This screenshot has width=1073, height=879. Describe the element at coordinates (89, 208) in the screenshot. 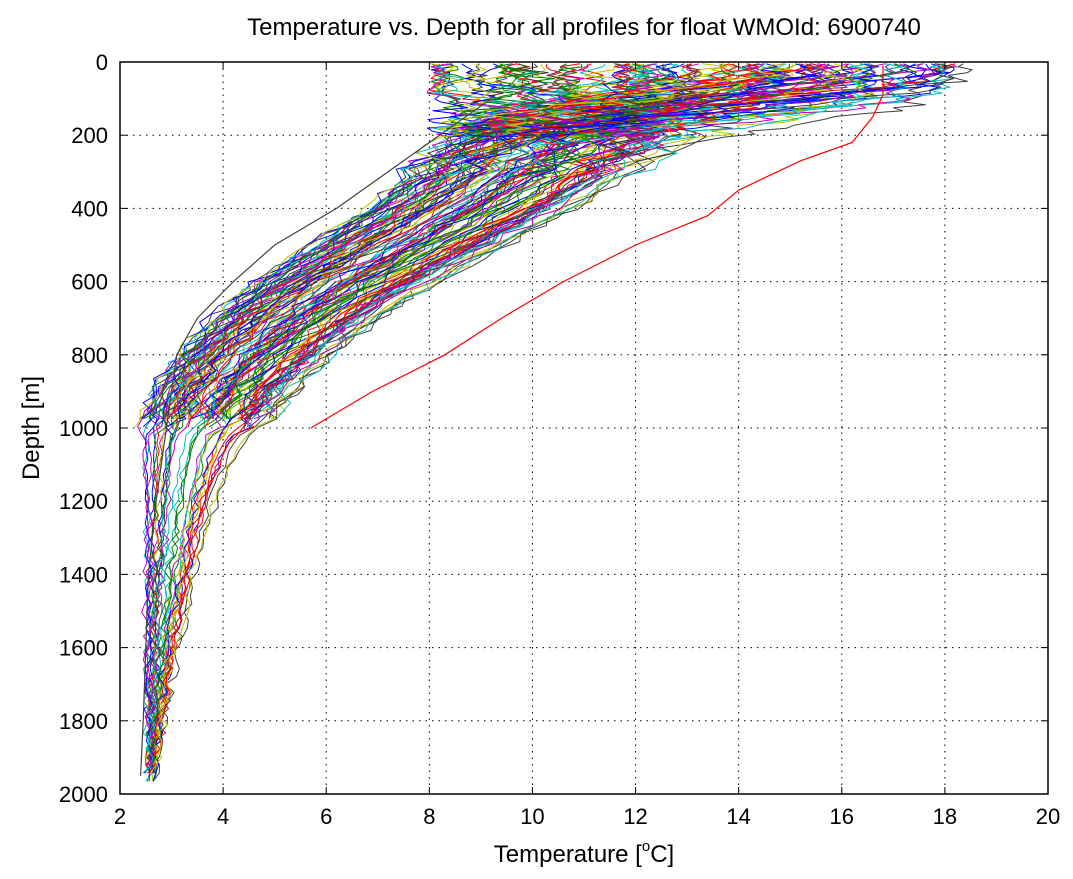

I see `y-tick-label: 400` at that location.